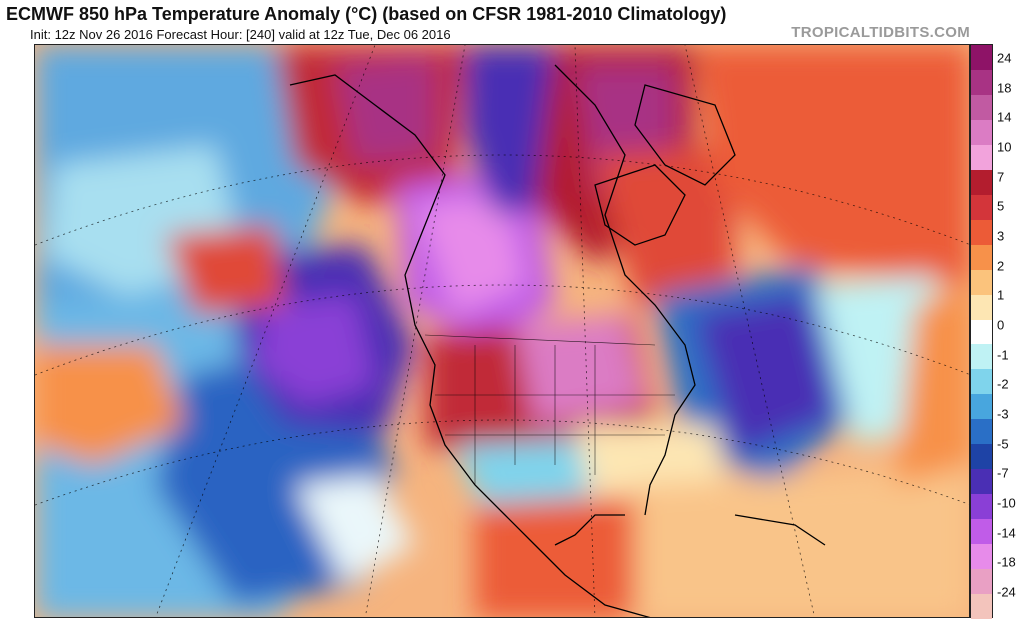 The image size is (1024, 638). What do you see at coordinates (1006, 503) in the screenshot?
I see `colorbar-tick-label: -10` at bounding box center [1006, 503].